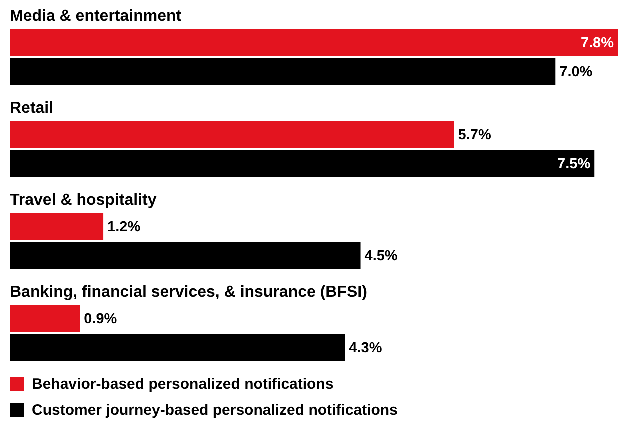  Describe the element at coordinates (576, 72) in the screenshot. I see `data-label: 7.0%` at that location.